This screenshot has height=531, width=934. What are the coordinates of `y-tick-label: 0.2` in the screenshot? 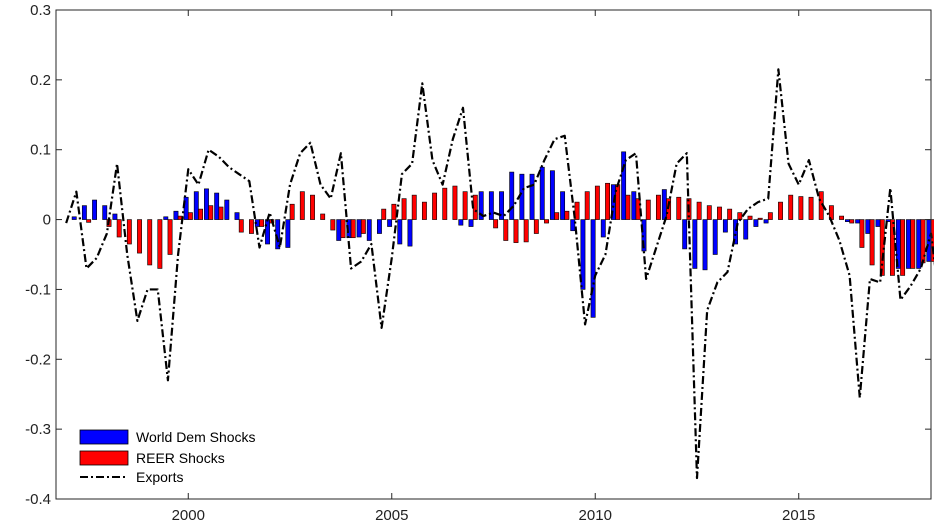 It's located at (40, 80).